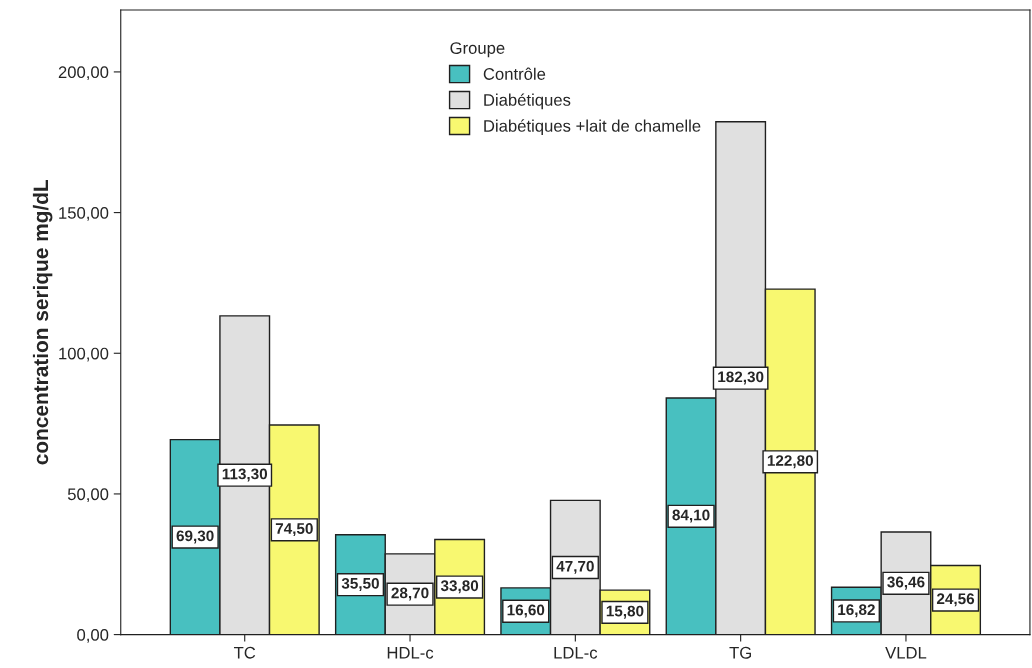  I want to click on legend-label: Diabétiques, so click(527, 101).